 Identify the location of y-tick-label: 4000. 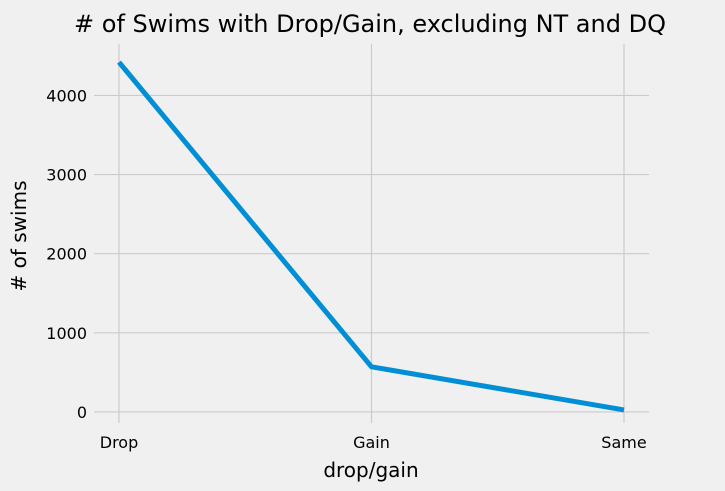
(66, 95).